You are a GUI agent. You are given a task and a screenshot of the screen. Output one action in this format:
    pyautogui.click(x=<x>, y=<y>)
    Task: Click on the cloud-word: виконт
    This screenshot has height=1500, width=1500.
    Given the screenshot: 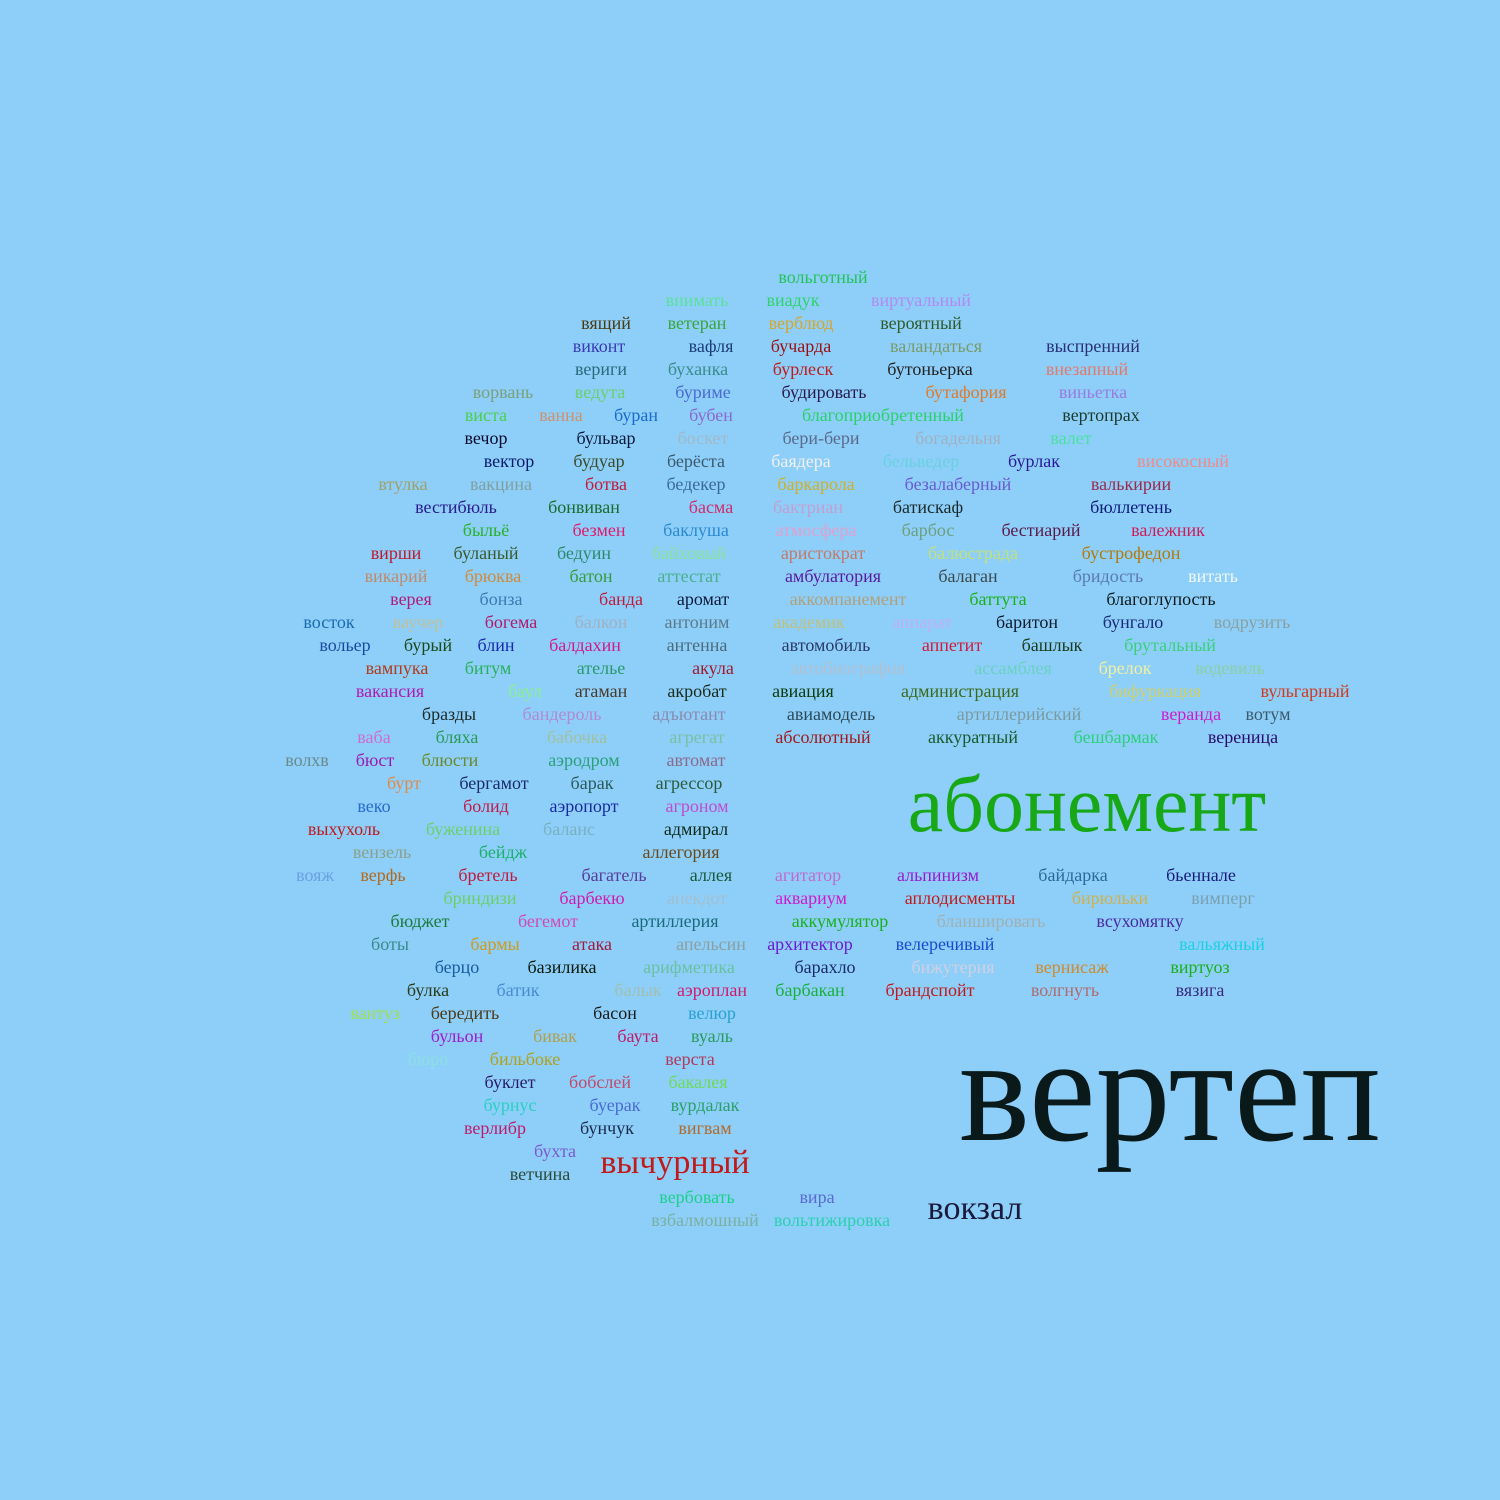 What is the action you would take?
    pyautogui.click(x=599, y=346)
    